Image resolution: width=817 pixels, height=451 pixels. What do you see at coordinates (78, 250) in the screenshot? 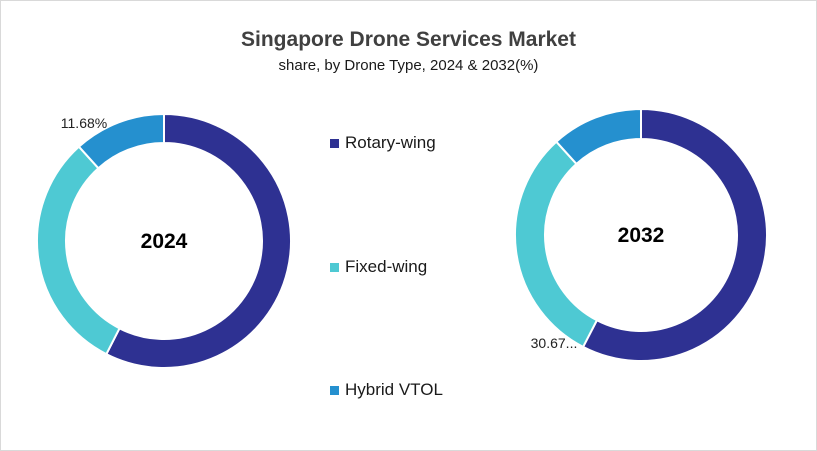
I see `donut-slice-fixed-wing-2024` at bounding box center [78, 250].